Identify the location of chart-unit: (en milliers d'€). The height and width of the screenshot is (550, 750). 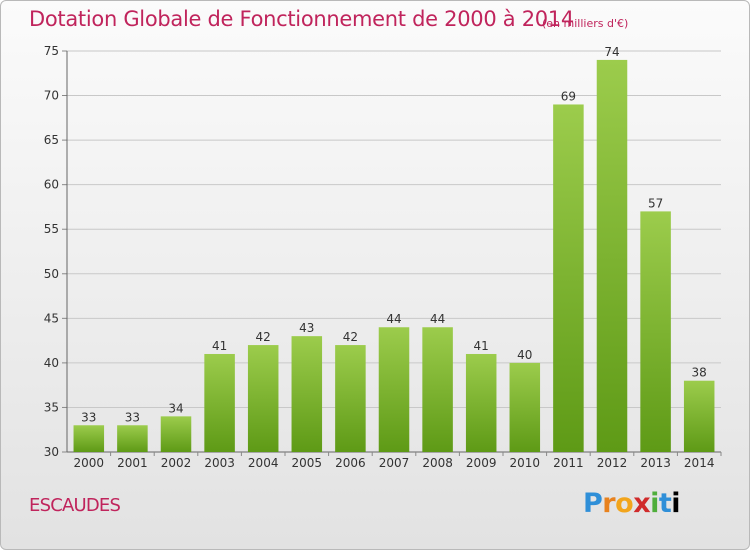
(585, 23).